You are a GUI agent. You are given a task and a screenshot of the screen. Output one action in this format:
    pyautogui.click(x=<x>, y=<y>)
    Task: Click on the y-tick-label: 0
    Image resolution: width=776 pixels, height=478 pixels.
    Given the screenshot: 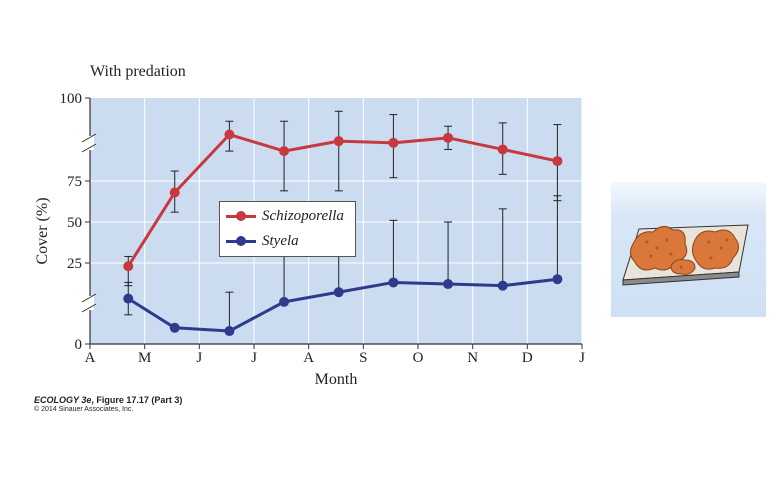 What is the action you would take?
    pyautogui.click(x=79, y=345)
    